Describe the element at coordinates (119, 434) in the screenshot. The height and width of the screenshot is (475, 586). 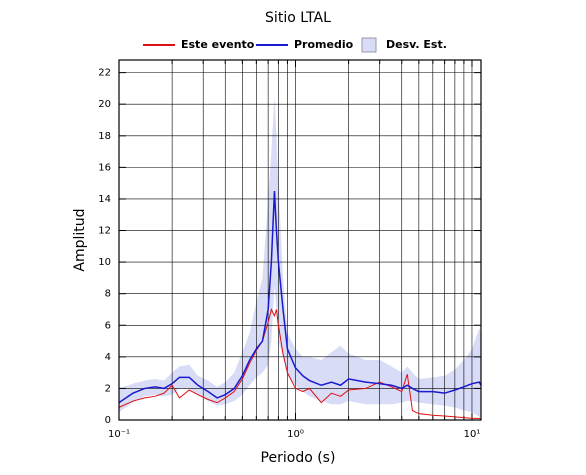
I see `x-tick-label: 10⁻¹` at that location.